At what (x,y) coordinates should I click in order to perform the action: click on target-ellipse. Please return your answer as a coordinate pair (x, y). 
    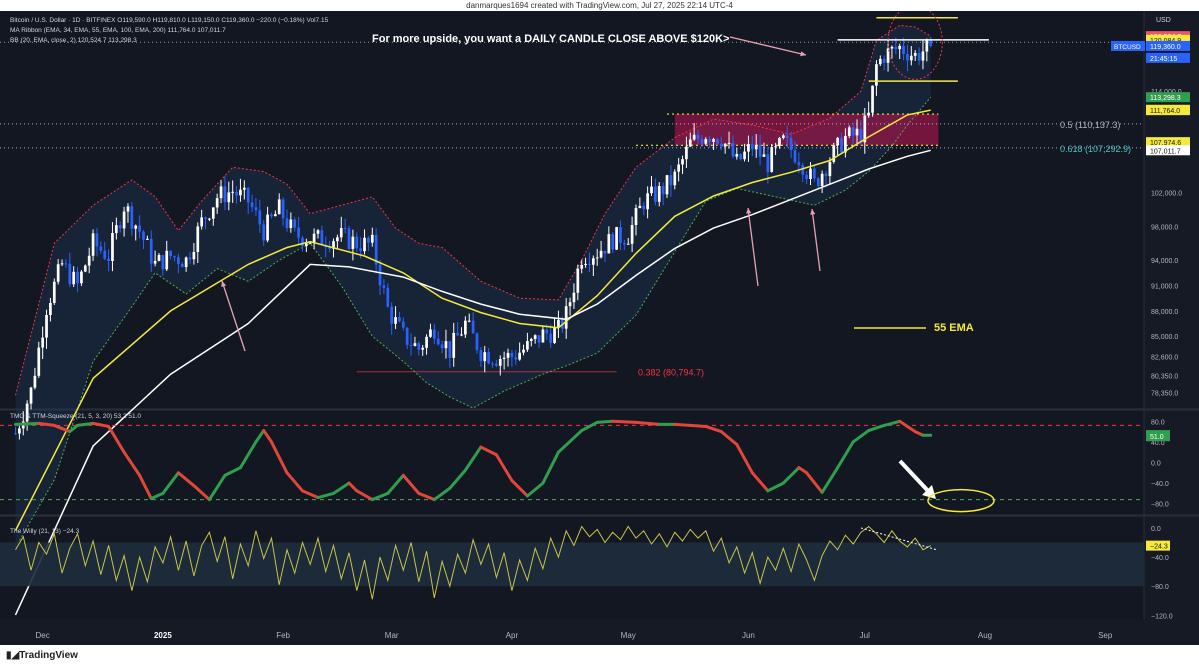
    Looking at the image, I should click on (961, 500).